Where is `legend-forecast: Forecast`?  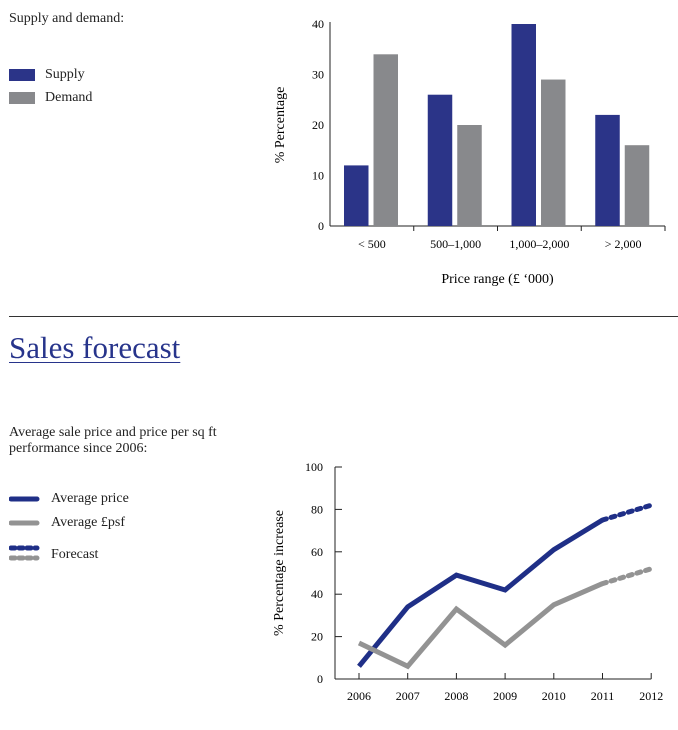 legend-forecast: Forecast is located at coordinates (75, 554).